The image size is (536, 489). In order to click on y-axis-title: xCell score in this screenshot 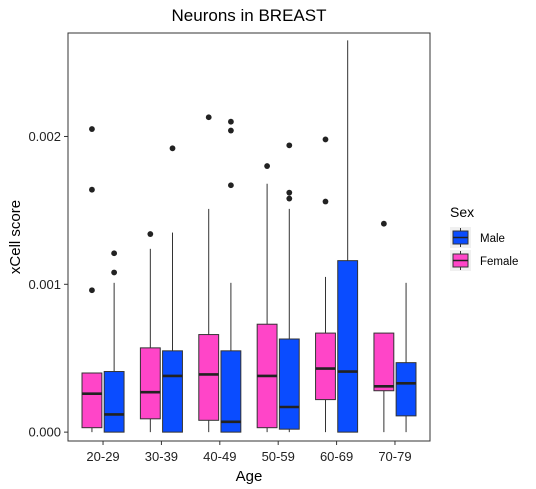, I will do `click(15, 237)`.